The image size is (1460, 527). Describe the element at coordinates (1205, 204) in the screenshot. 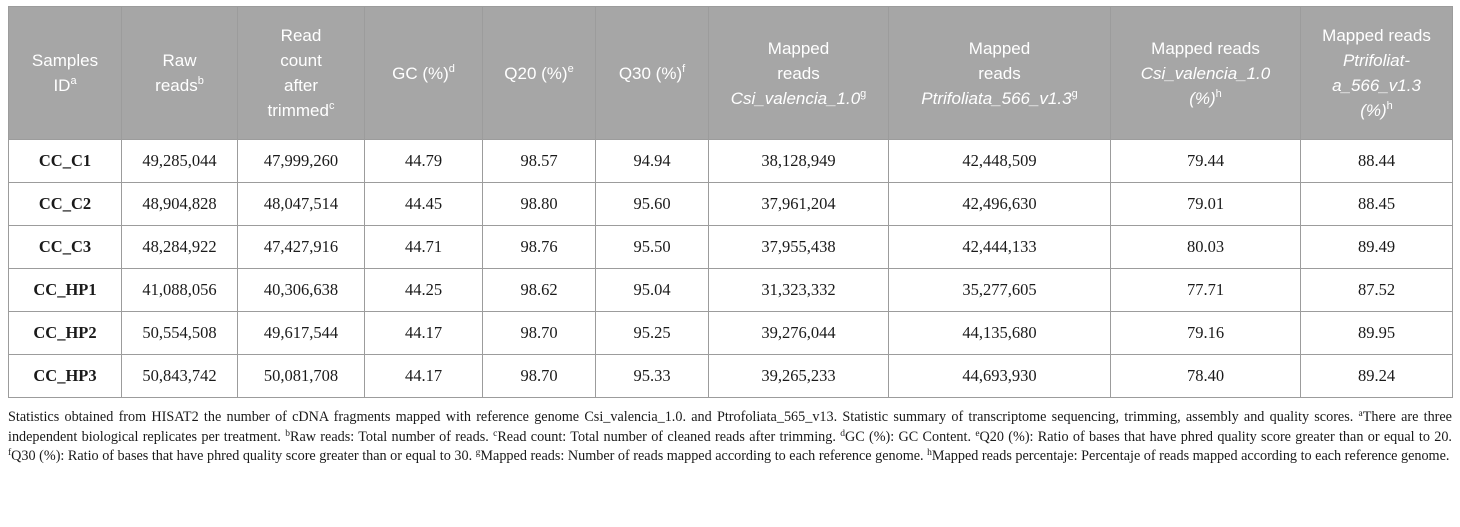

I see `table-cell: 79.01` at that location.